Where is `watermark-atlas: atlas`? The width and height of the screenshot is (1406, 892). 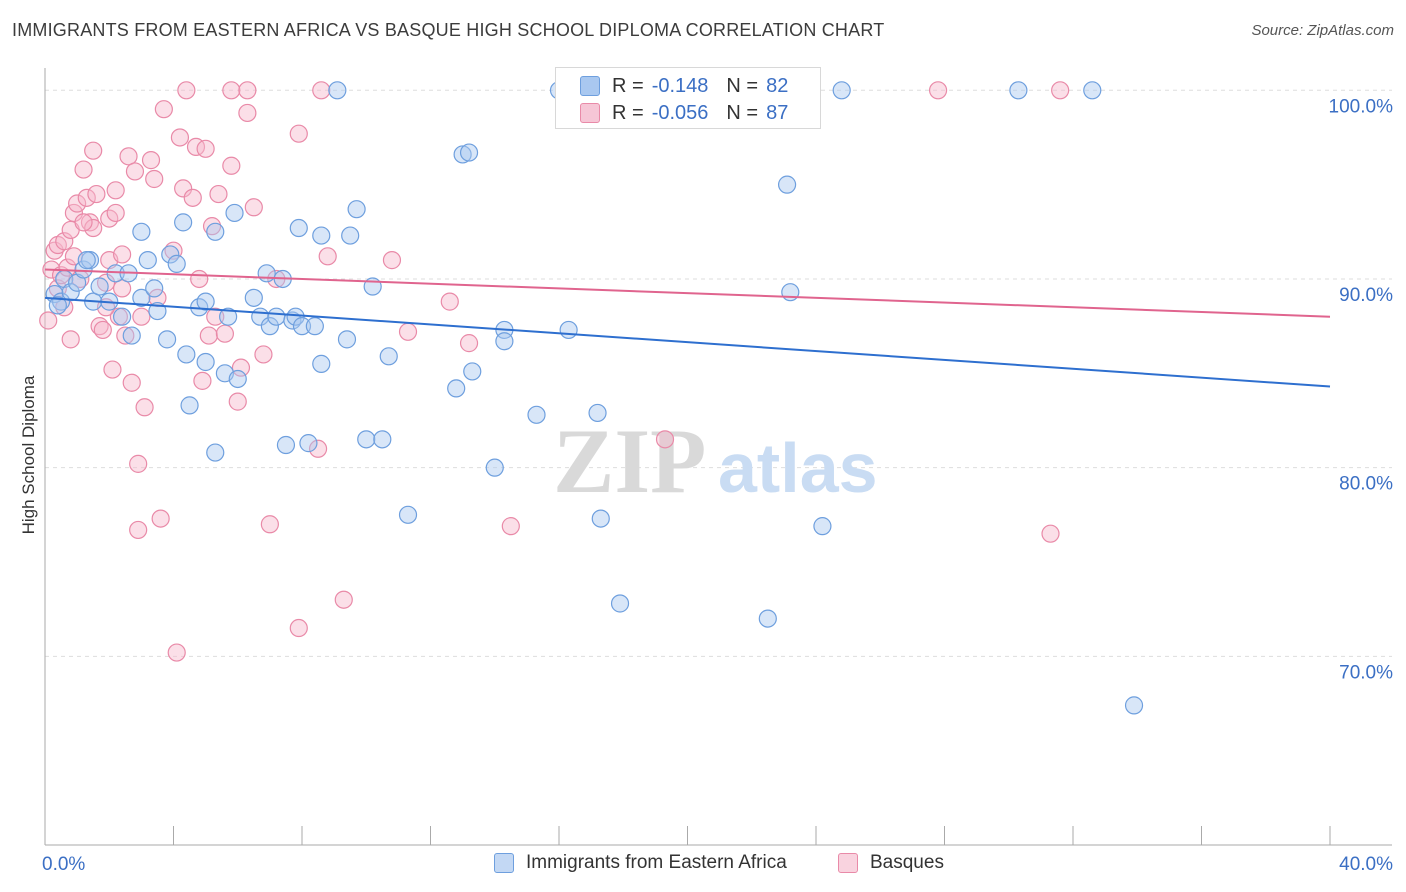
watermark-atlas: atlas is located at coordinates (798, 468).